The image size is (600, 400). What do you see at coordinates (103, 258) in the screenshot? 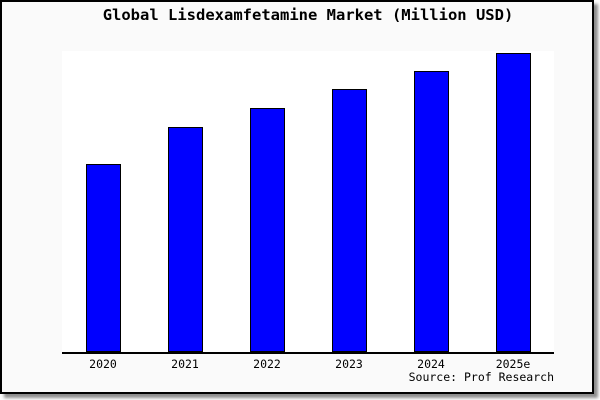
I see `bar-2020` at bounding box center [103, 258].